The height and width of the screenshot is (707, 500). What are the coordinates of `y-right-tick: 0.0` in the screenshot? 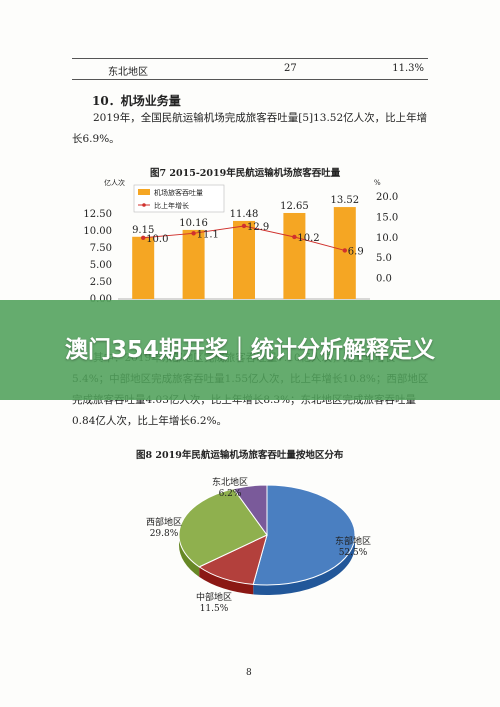 It's located at (384, 279).